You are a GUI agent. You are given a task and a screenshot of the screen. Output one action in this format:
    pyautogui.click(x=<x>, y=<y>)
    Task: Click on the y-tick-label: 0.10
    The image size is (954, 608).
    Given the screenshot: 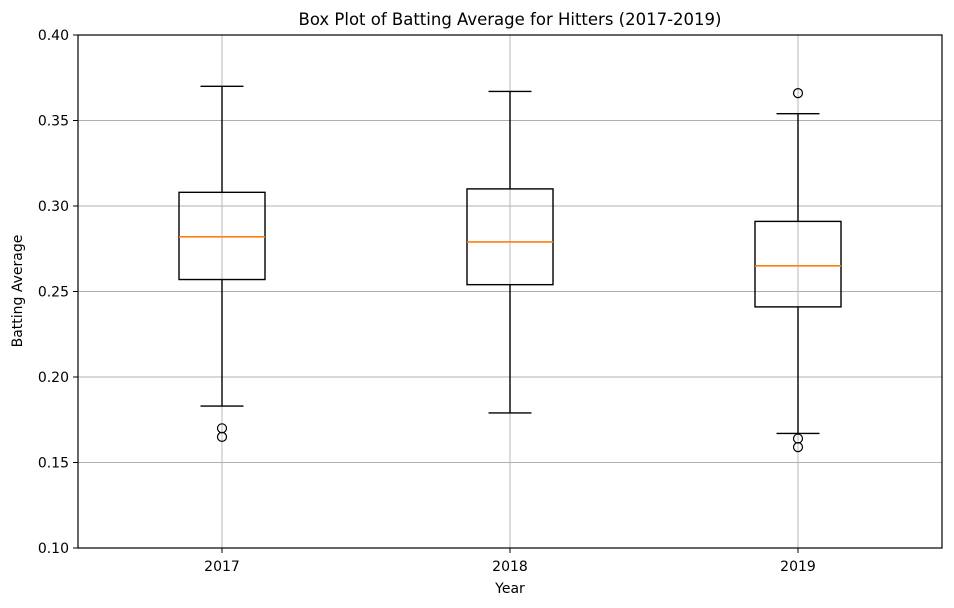 What is the action you would take?
    pyautogui.click(x=53, y=549)
    